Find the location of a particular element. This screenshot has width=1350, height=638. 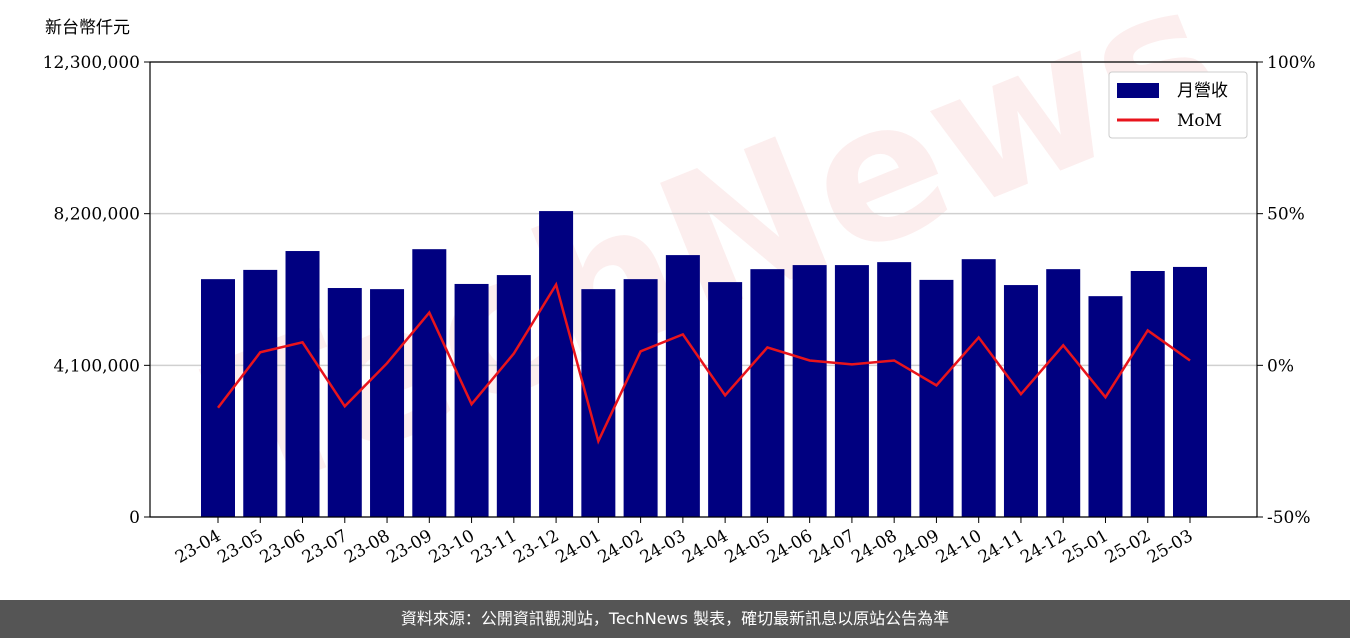

footer: 資料來源：公開資訊觀測站，TechNews 製表，確切最新訊息以原站公告為準 is located at coordinates (675, 619).